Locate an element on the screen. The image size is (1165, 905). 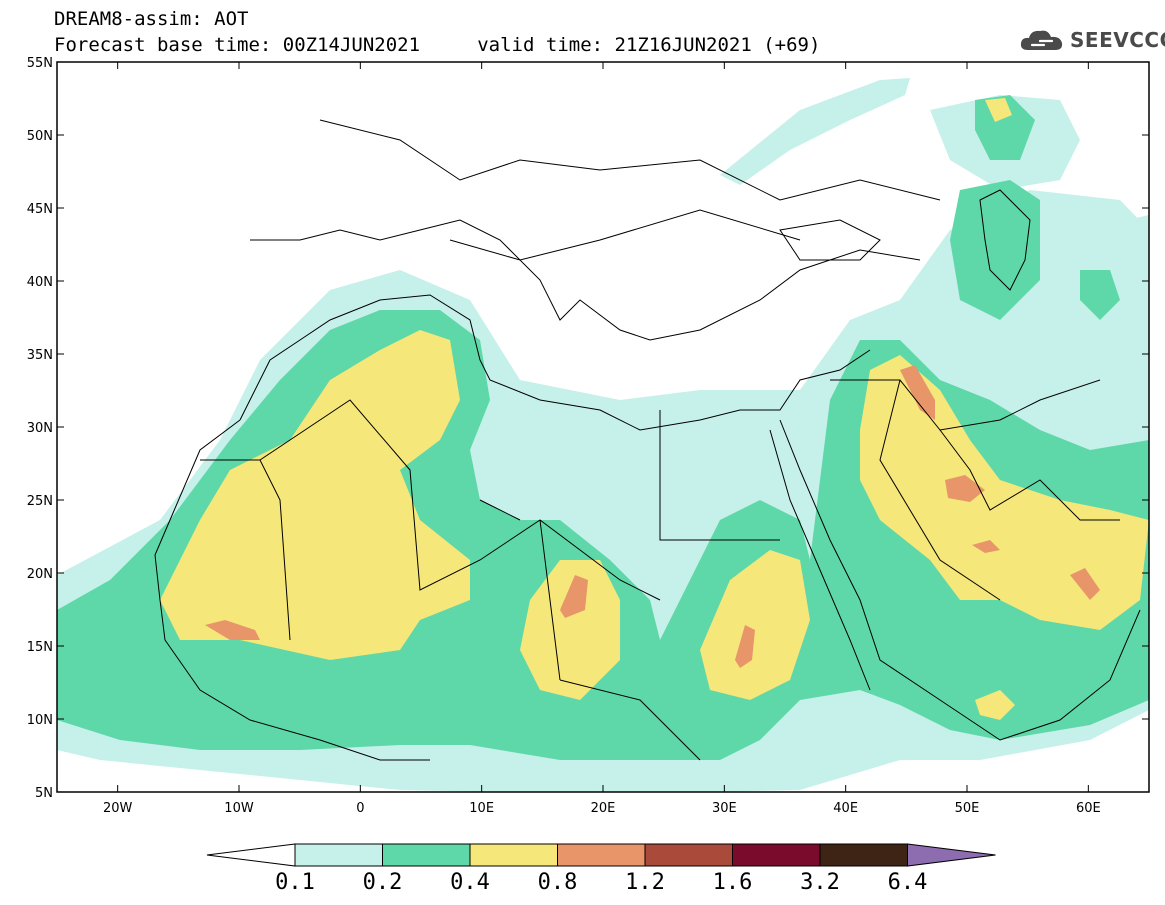
lat-tick-label: 30N is located at coordinates (40, 428).